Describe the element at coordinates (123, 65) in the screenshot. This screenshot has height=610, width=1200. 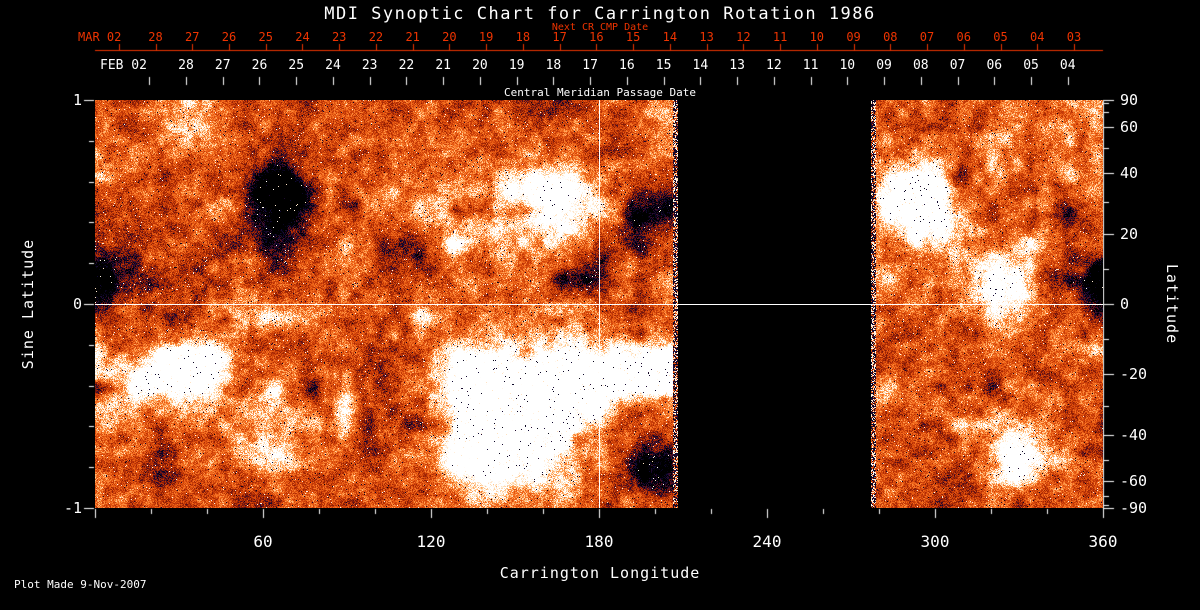
I see `cmp-month-label: FEB 02` at that location.